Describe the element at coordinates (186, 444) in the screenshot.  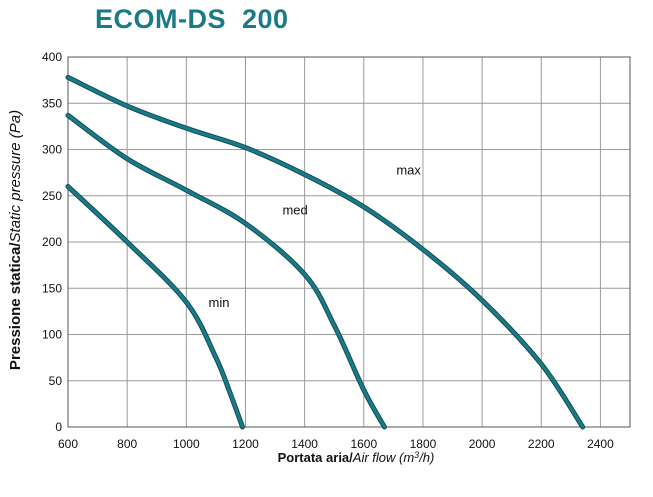
I see `x-tick-label: 1000` at that location.